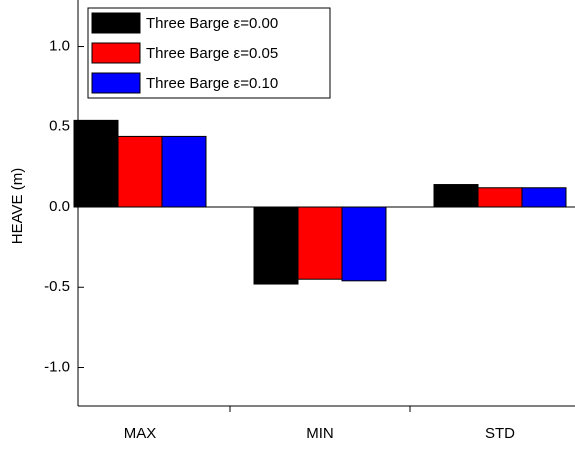 Image resolution: width=575 pixels, height=449 pixels. Describe the element at coordinates (59, 206) in the screenshot. I see `y-tick-label: 0.0` at that location.